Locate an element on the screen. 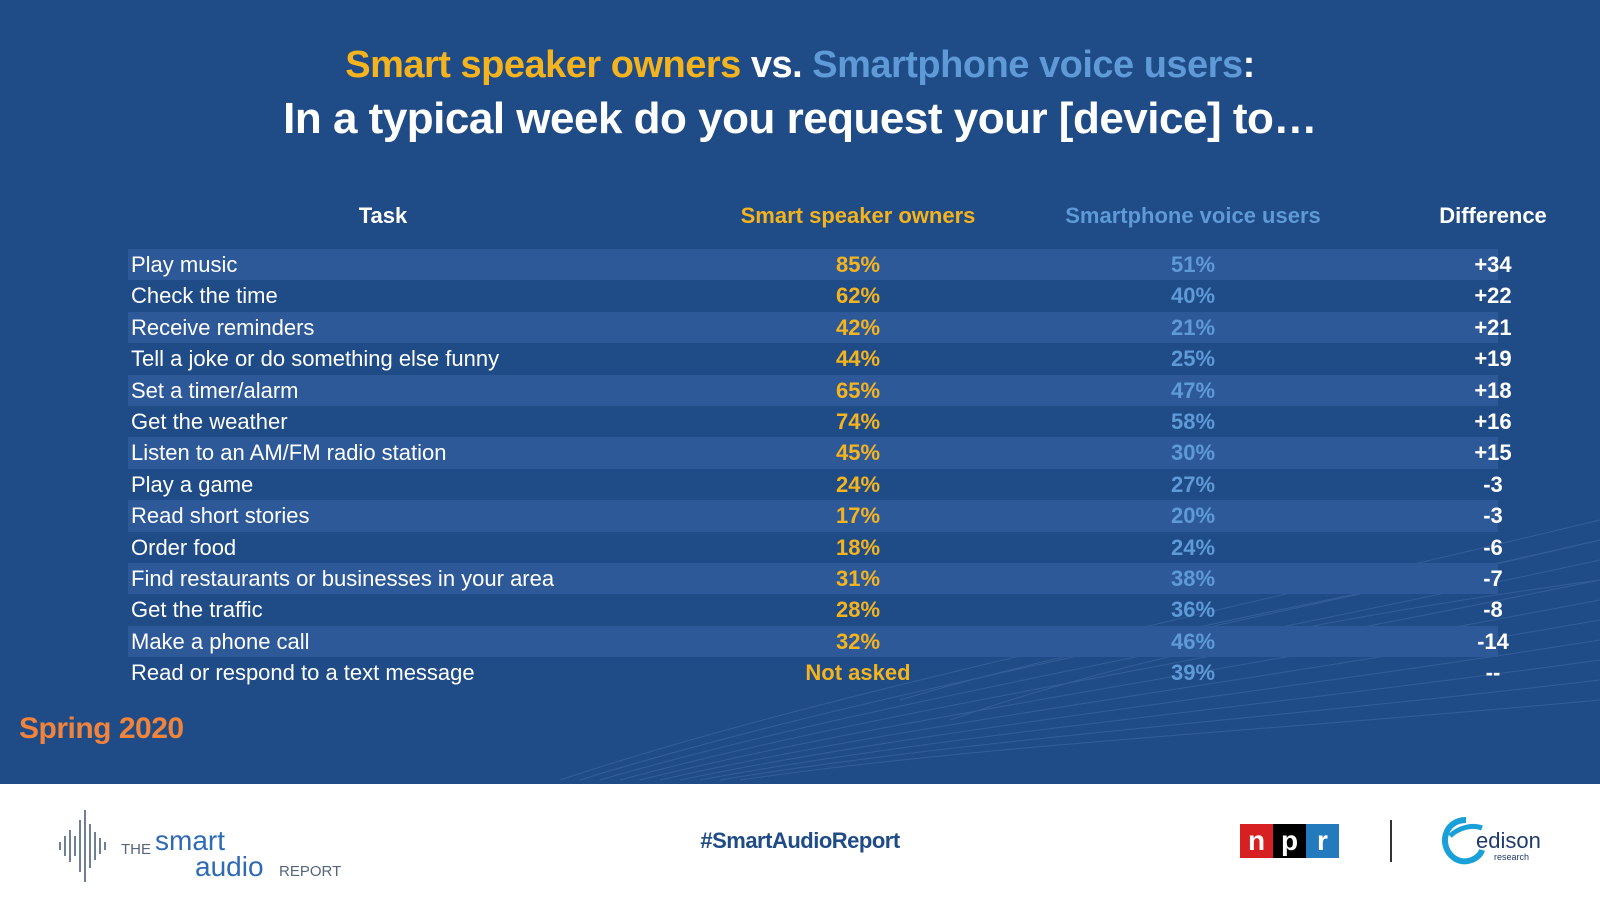 The width and height of the screenshot is (1600, 900). table-row: Get the traffic 28% 36% -8 is located at coordinates (815, 609).